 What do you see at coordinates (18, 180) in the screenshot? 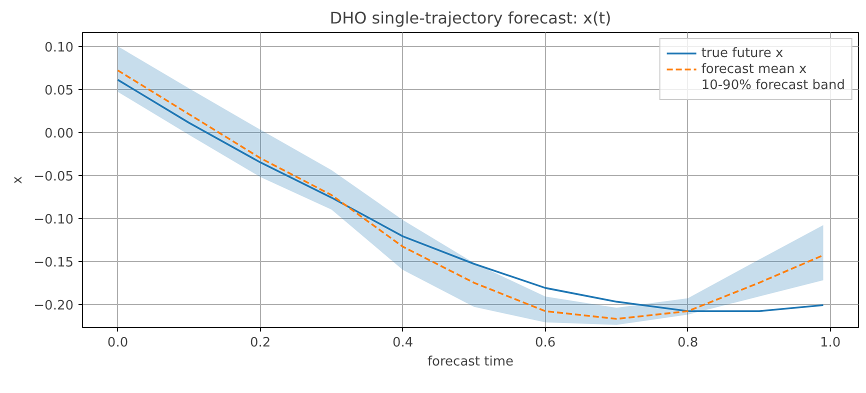
I see `y-axis-title: x` at bounding box center [18, 180].